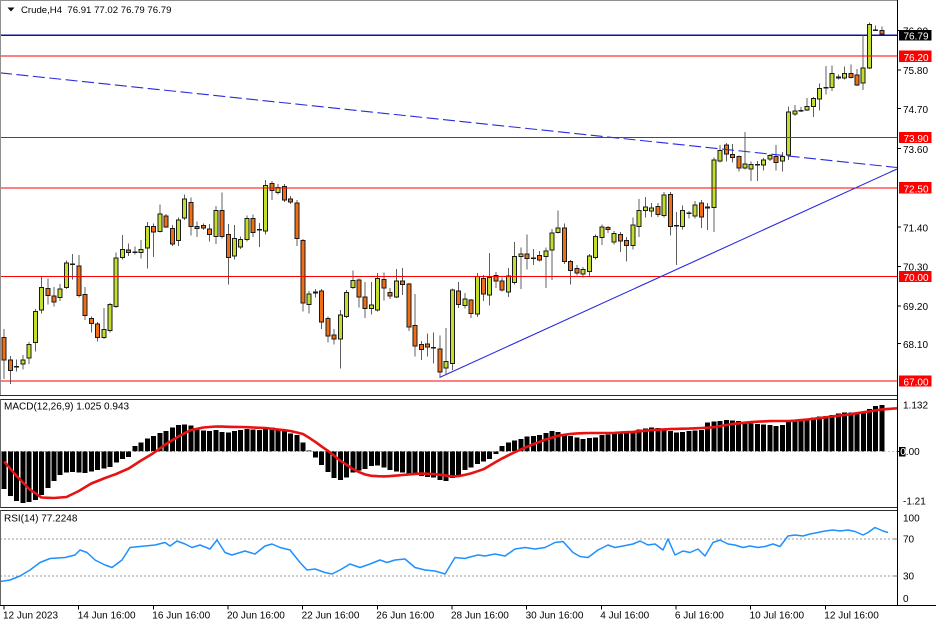 This screenshot has width=936, height=624. I want to click on svg-text: 76.79, so click(916, 36).